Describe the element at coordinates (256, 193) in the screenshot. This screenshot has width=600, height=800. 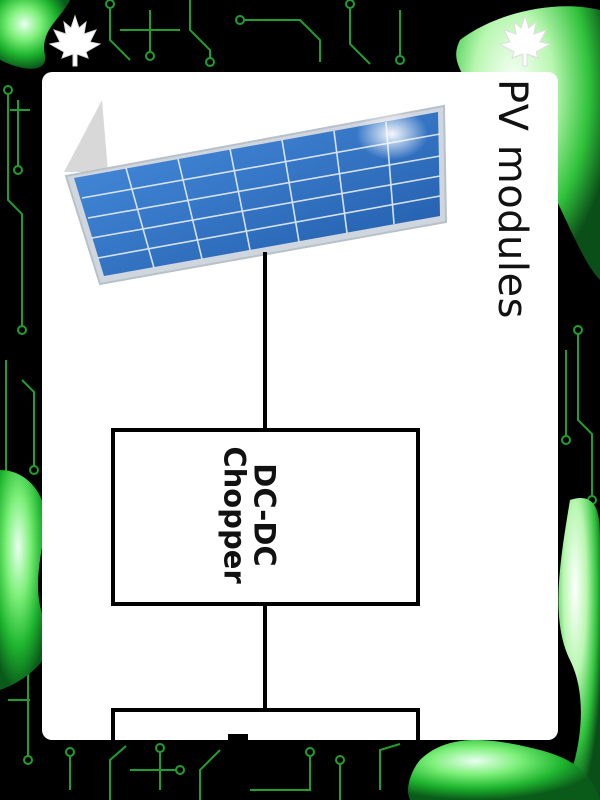
I see `solar-panel-icon` at that location.